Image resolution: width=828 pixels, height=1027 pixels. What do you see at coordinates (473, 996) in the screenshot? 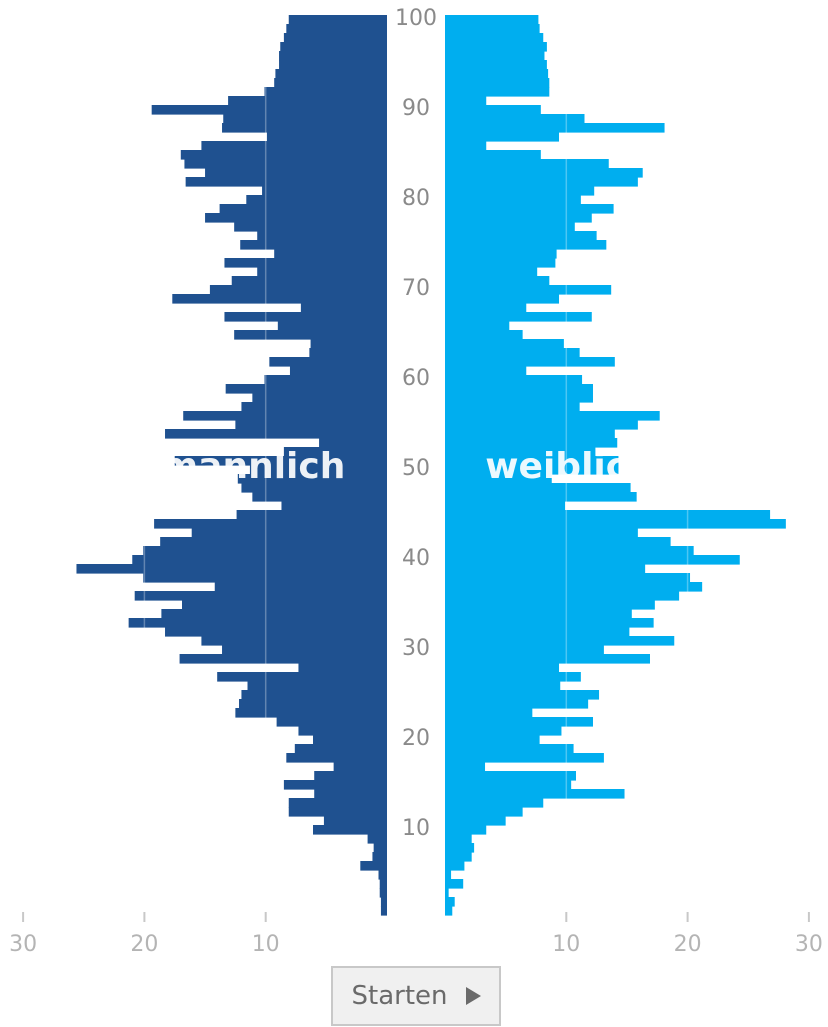
I see `play-icon` at bounding box center [473, 996].